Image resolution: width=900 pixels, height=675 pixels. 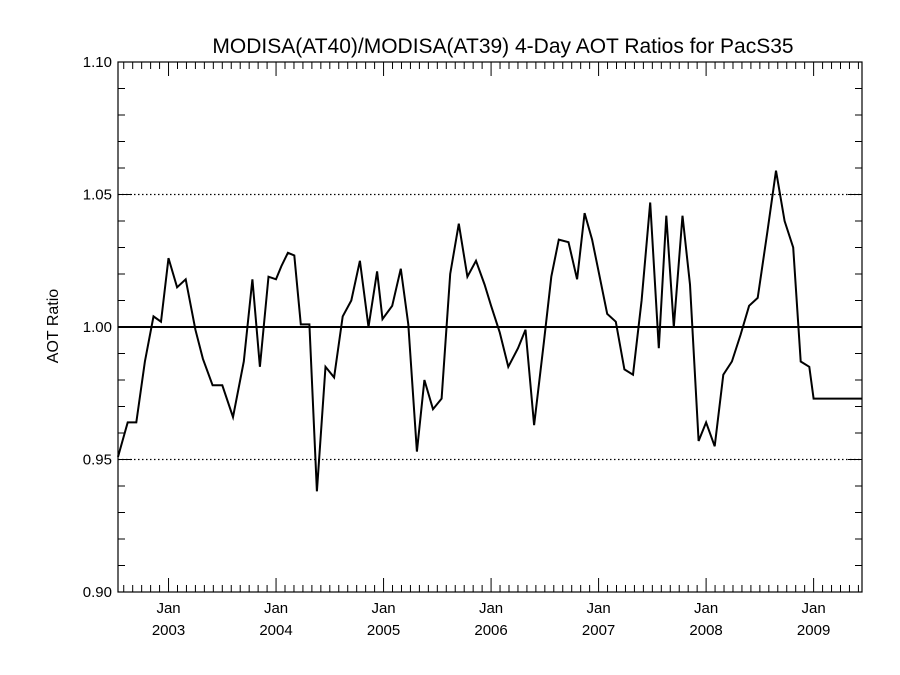 What do you see at coordinates (53, 326) in the screenshot?
I see `y-axis-label: AOT Ratio` at bounding box center [53, 326].